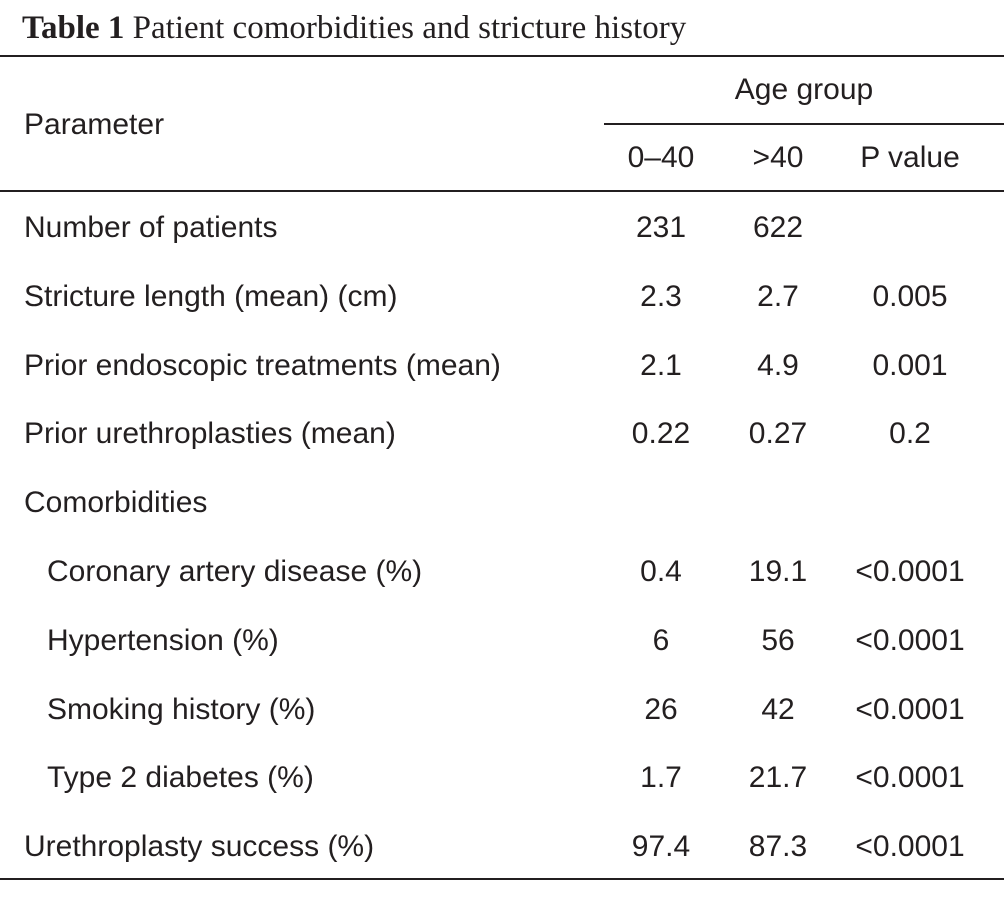 The image size is (1004, 899). I want to click on age-0-40-value: 0.22, so click(661, 433).